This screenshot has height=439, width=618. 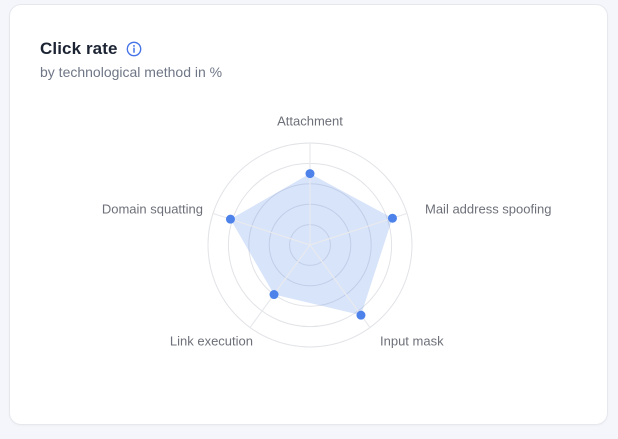 What do you see at coordinates (211, 341) in the screenshot?
I see `radar-axis-label-link-execution: Link execution` at bounding box center [211, 341].